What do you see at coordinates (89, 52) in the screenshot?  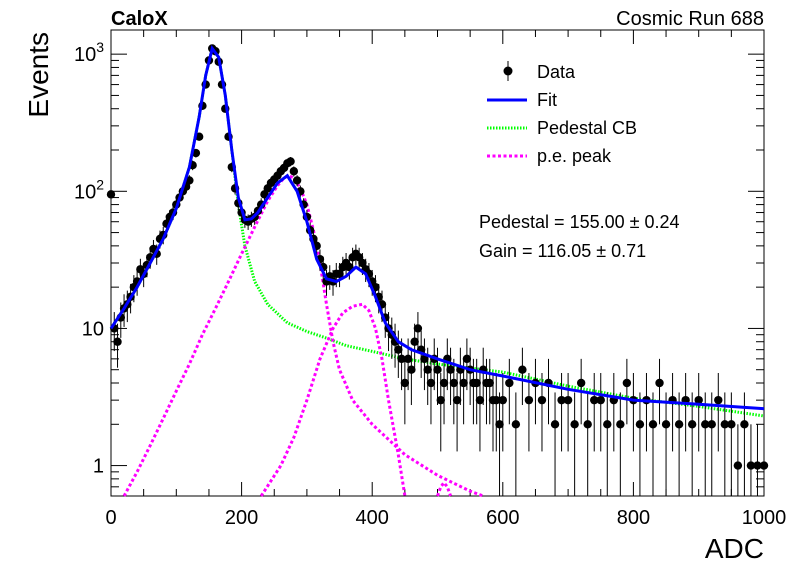 I see `y-tick-label: 10³` at bounding box center [89, 52].